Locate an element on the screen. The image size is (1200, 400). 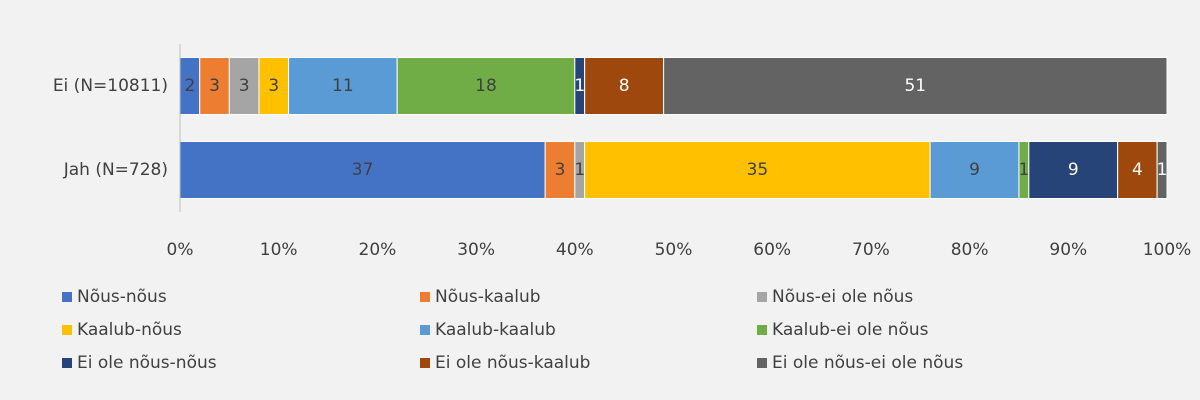
x-tick-label: 20% is located at coordinates (378, 250).